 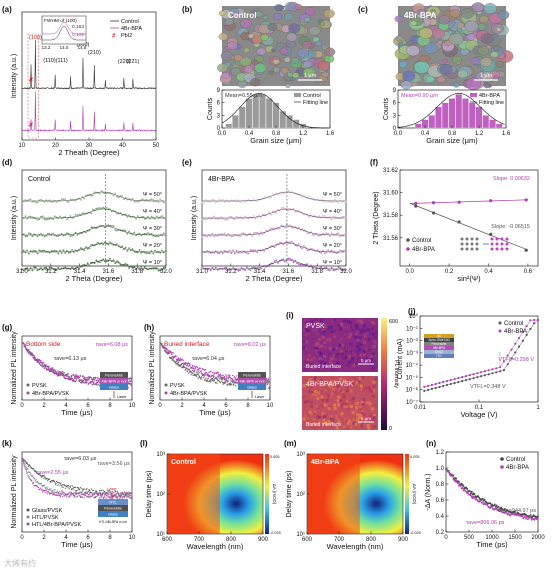 I want to click on lattice-dot, so click(x=472, y=249).